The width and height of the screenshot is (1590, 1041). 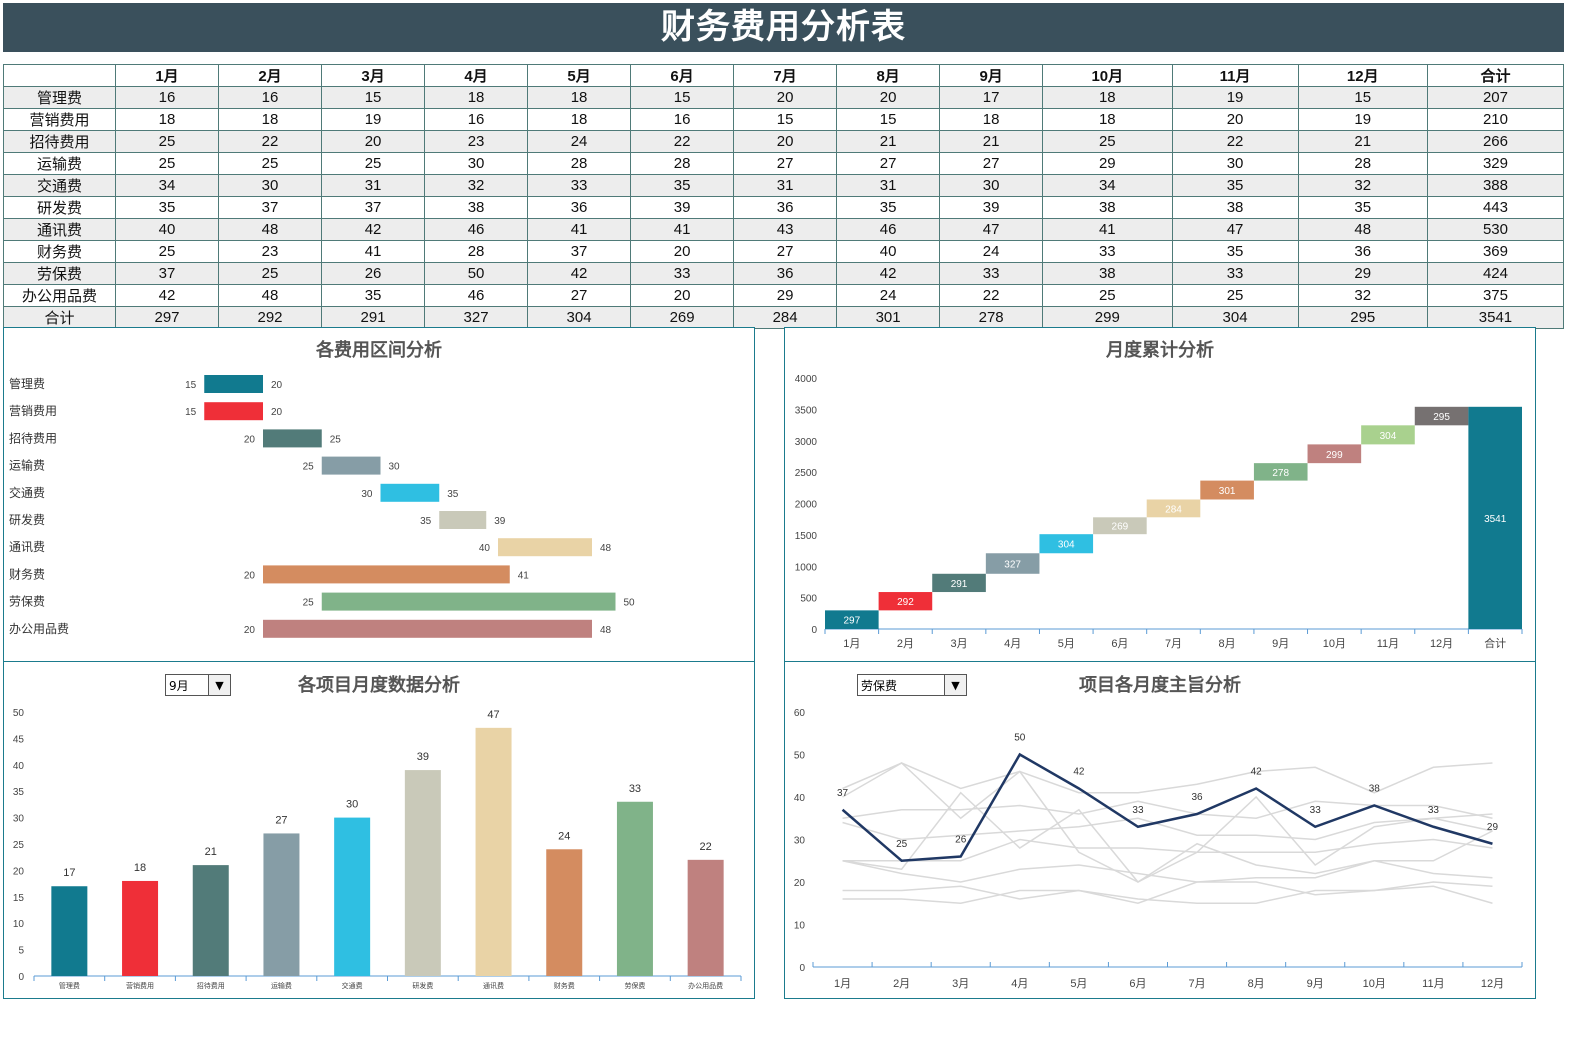 What do you see at coordinates (564, 836) in the screenshot?
I see `svg-text: 24` at bounding box center [564, 836].